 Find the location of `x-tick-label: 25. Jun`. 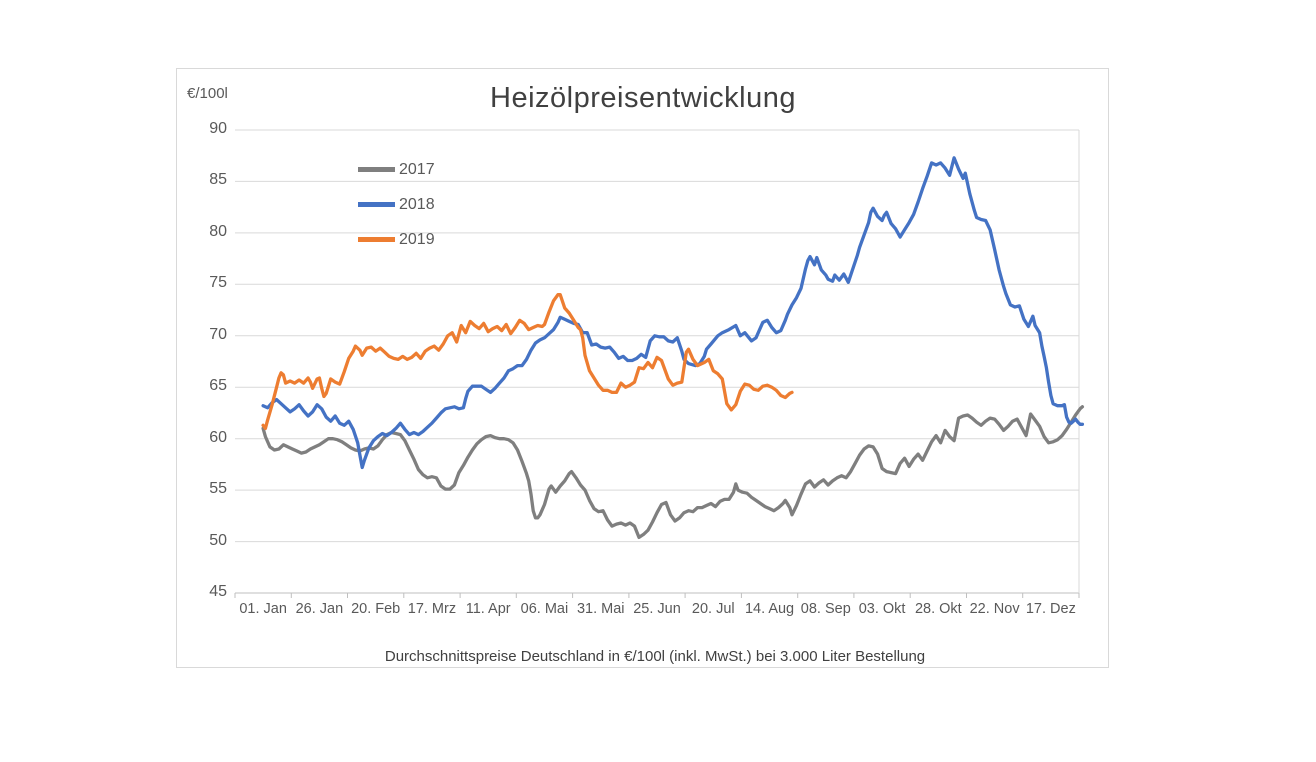

x-tick-label: 25. Jun is located at coordinates (657, 609).